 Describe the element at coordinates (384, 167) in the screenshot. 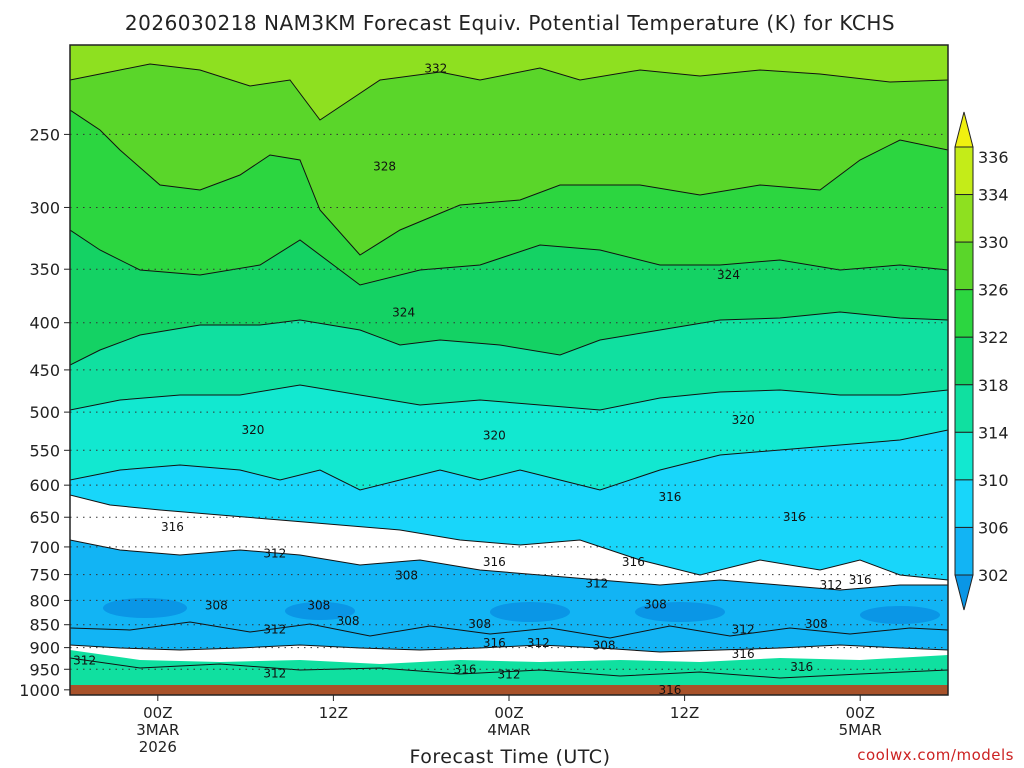

I see `contour-label: 328` at that location.